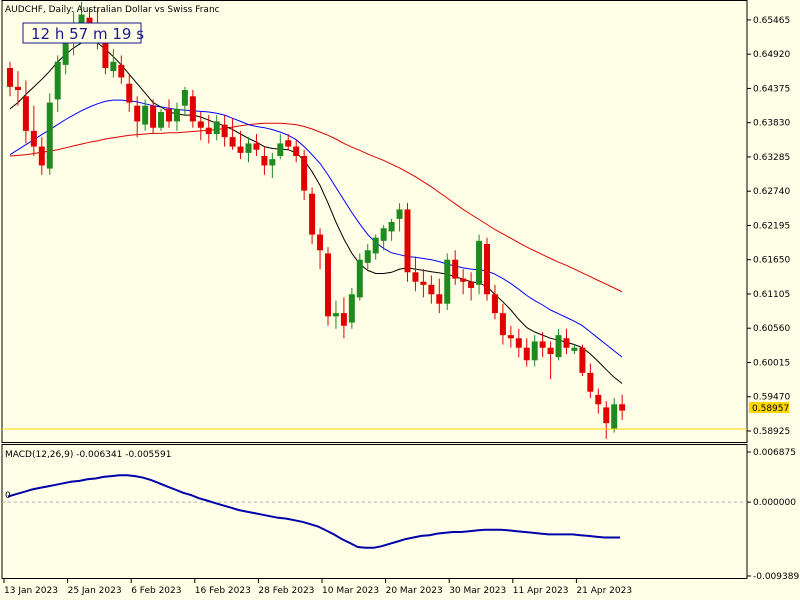  Describe the element at coordinates (771, 329) in the screenshot. I see `price-tick-label: 0.60560` at that location.